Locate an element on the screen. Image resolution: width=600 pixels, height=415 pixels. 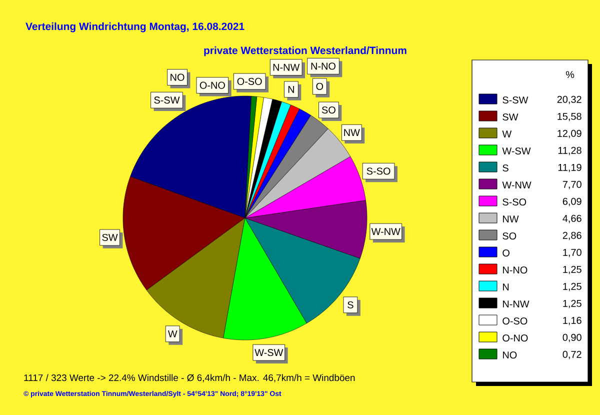
data-label: 11,28 is located at coordinates (570, 151).